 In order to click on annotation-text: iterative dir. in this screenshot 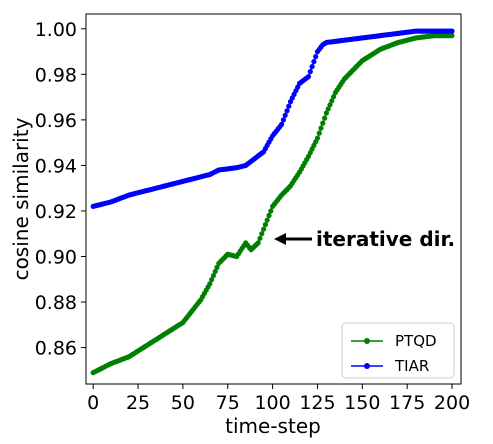, I will do `click(385, 239)`.